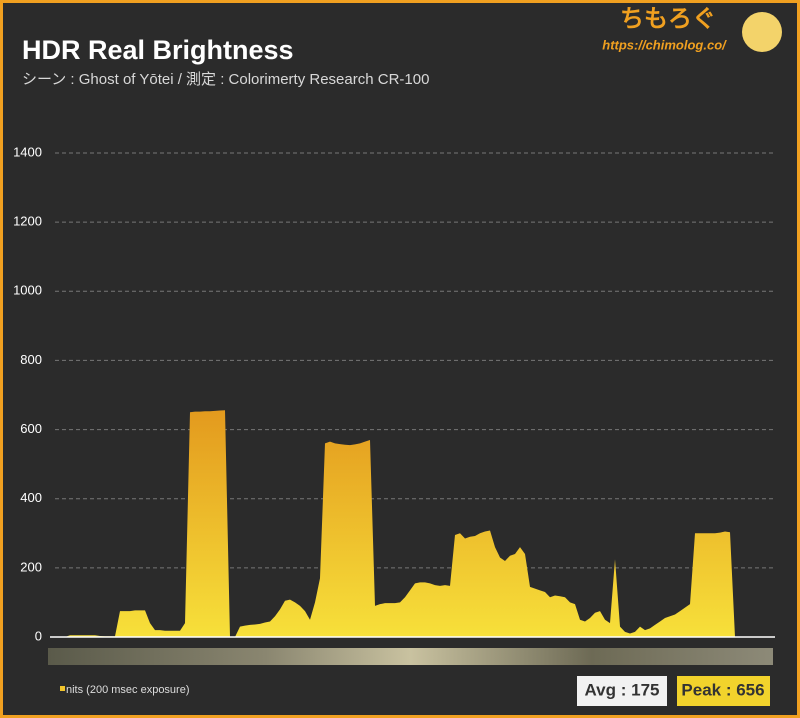 Image resolution: width=800 pixels, height=718 pixels. I want to click on y-tick-label: 1400, so click(27, 151).